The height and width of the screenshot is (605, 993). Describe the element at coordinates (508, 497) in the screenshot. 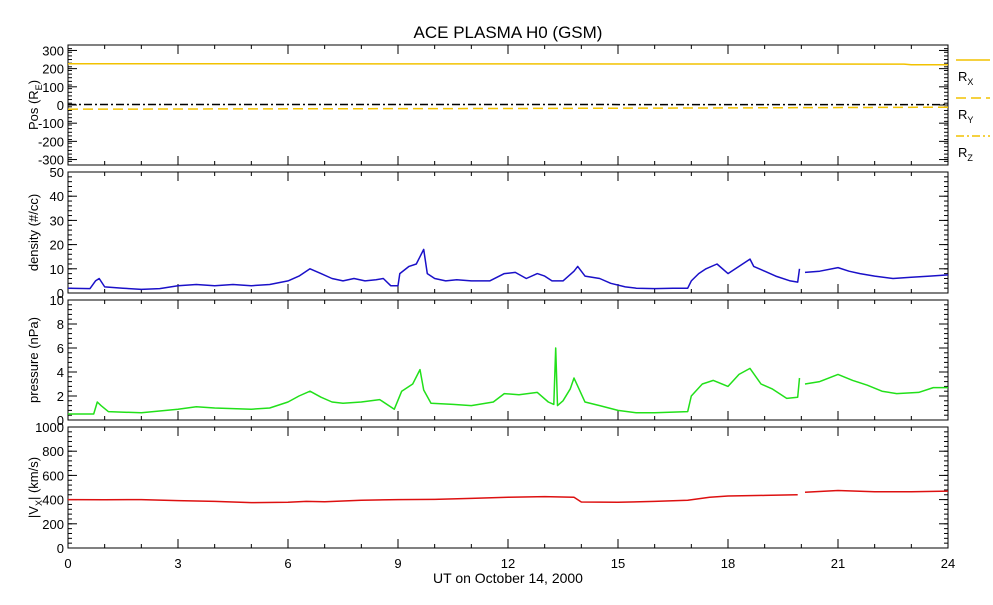

I see `series-vx` at that location.